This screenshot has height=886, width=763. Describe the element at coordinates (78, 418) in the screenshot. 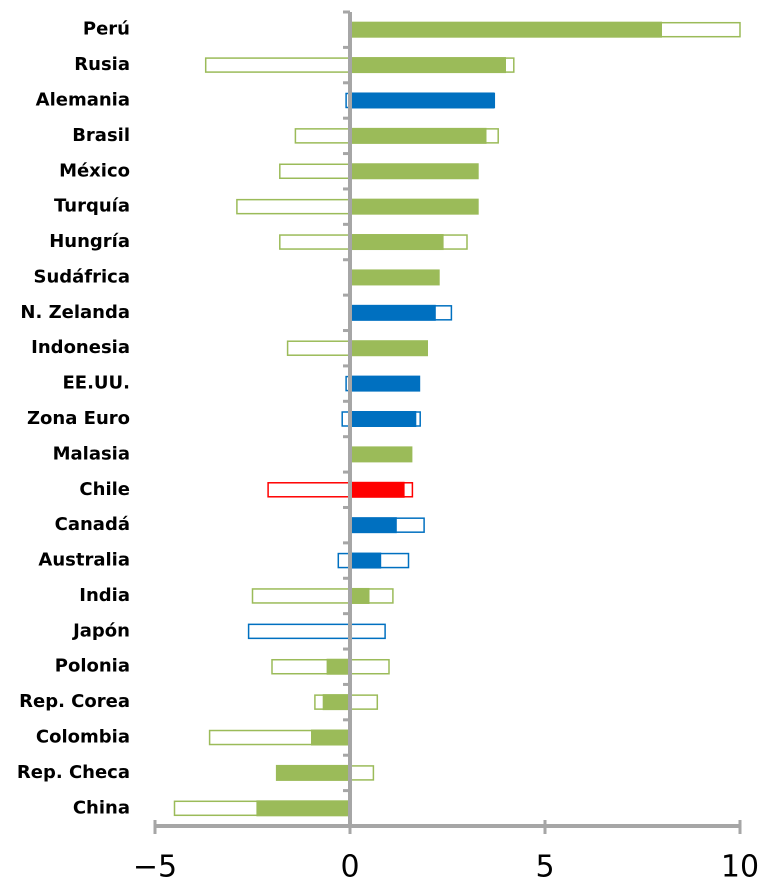

I see `category-label: Zona Euro` at that location.